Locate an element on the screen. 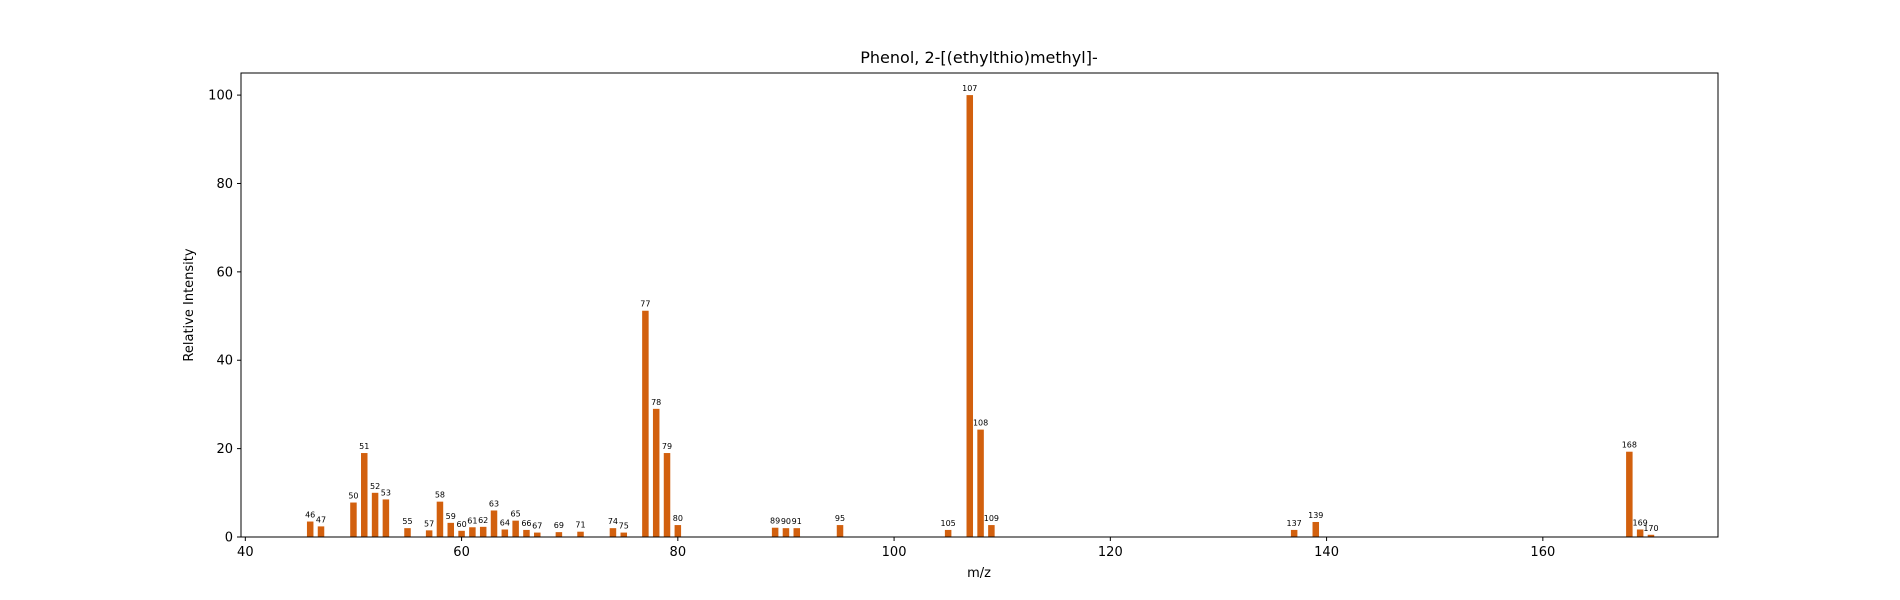  bar-label-mz-168: 168 is located at coordinates (1629, 445).